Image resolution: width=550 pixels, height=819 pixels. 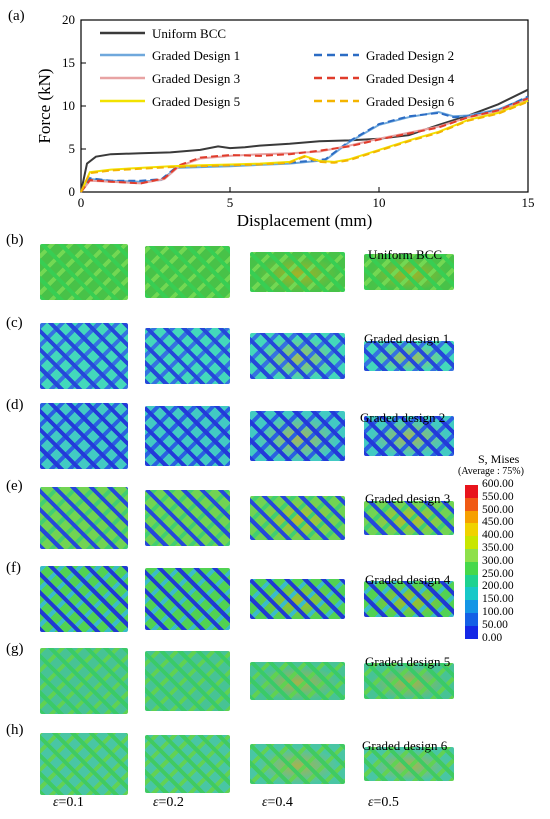 I want to click on x-axis-label: Displacement (mm), so click(x=305, y=220).